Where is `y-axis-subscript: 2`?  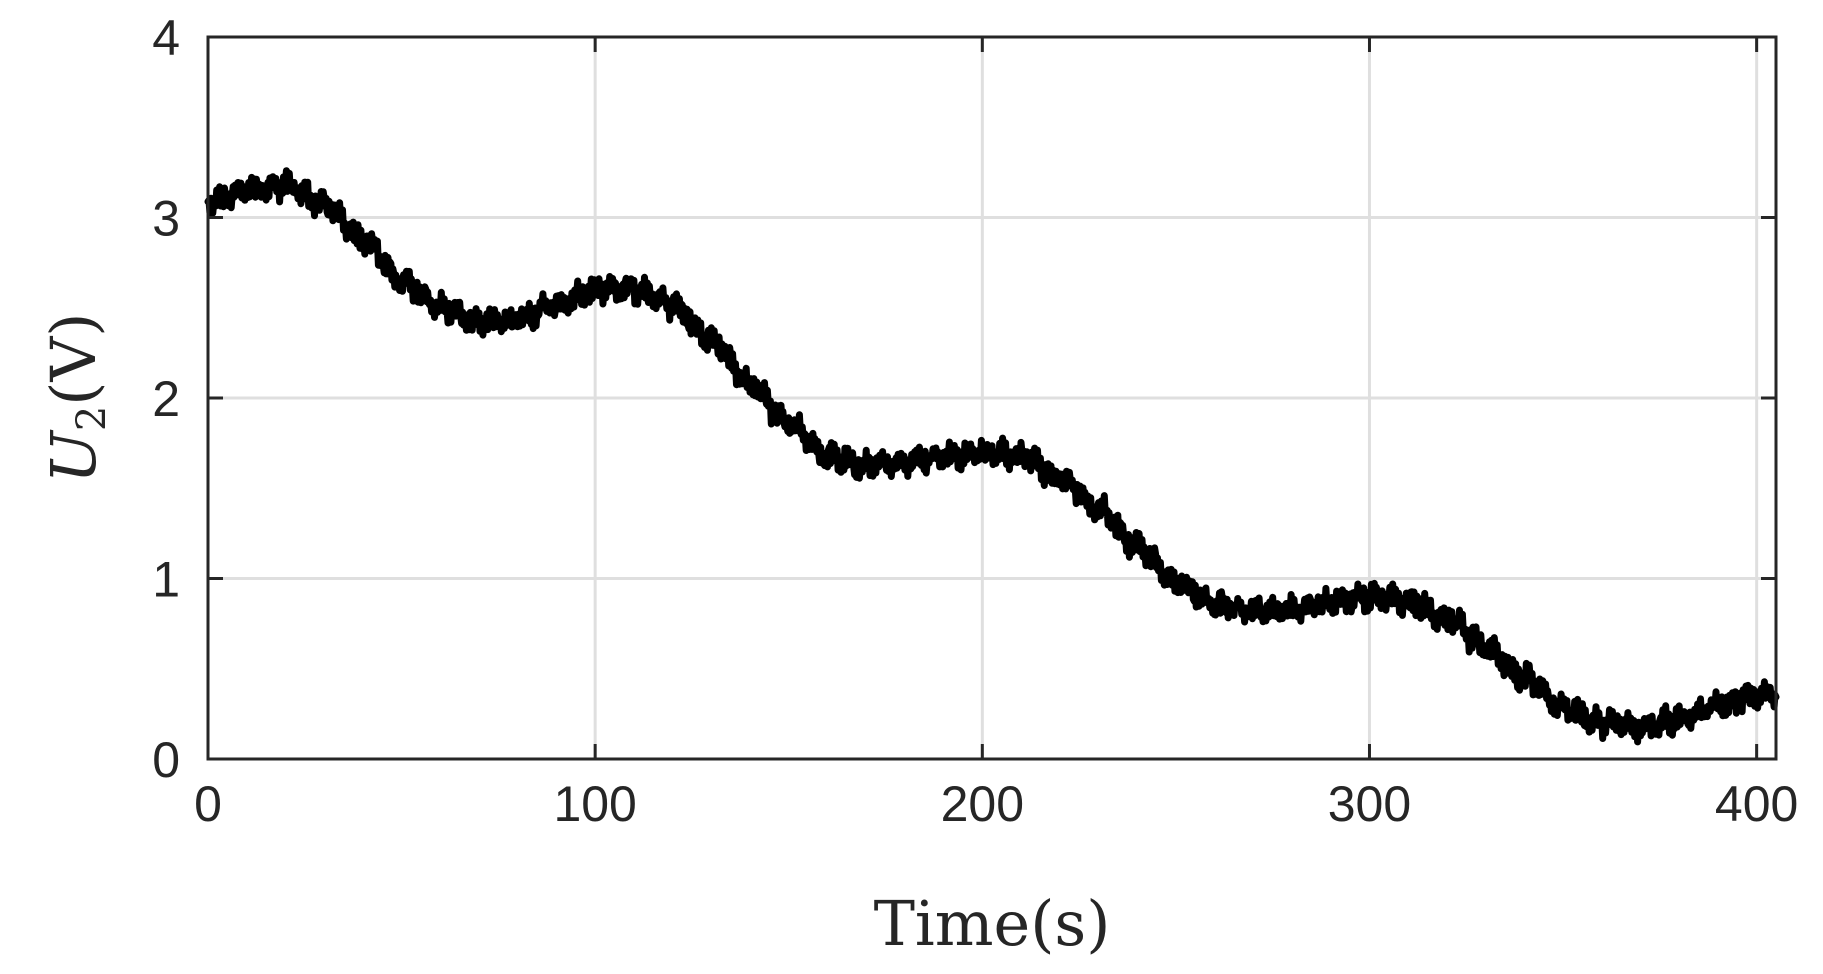
y-axis-subscript: 2 is located at coordinates (92, 418).